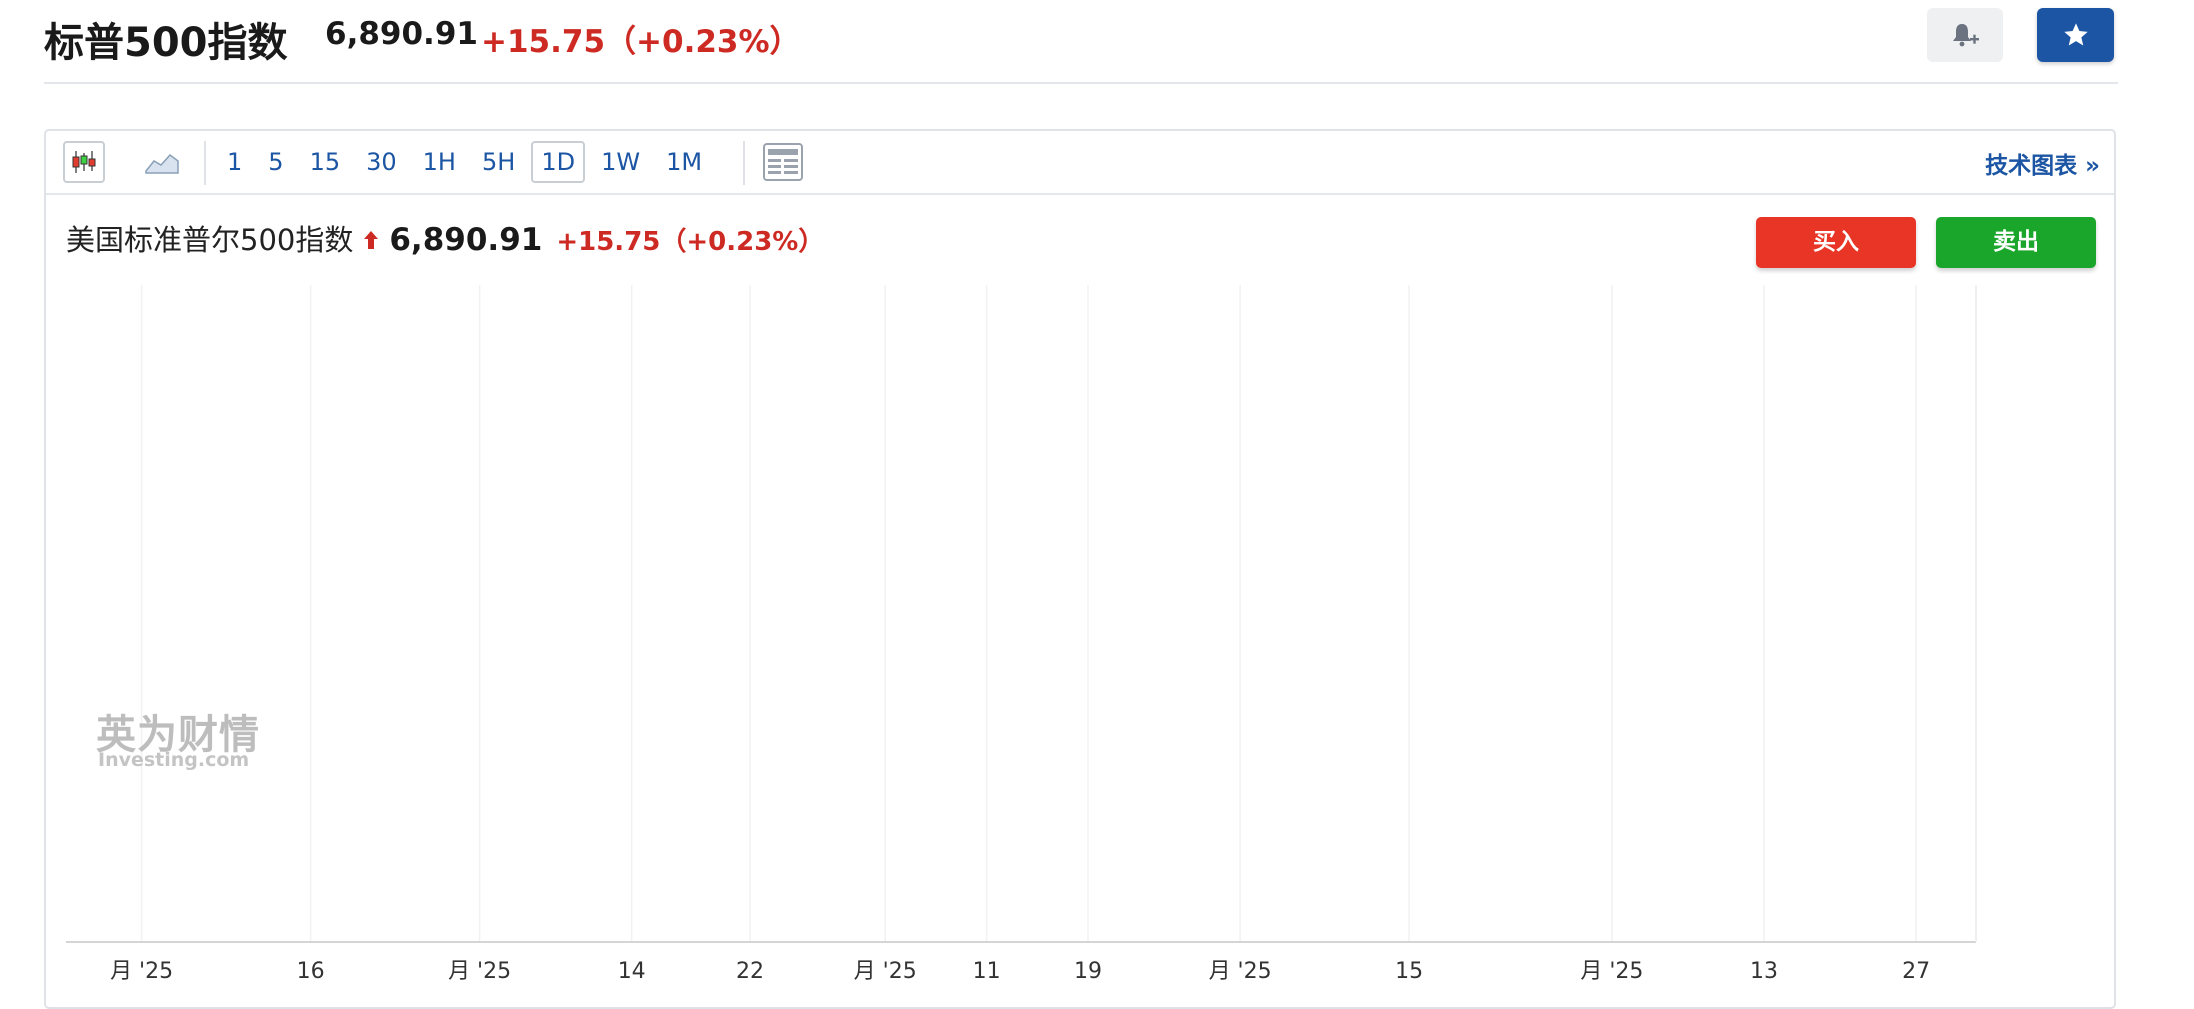  I want to click on up-arrow-icon, so click(371, 242).